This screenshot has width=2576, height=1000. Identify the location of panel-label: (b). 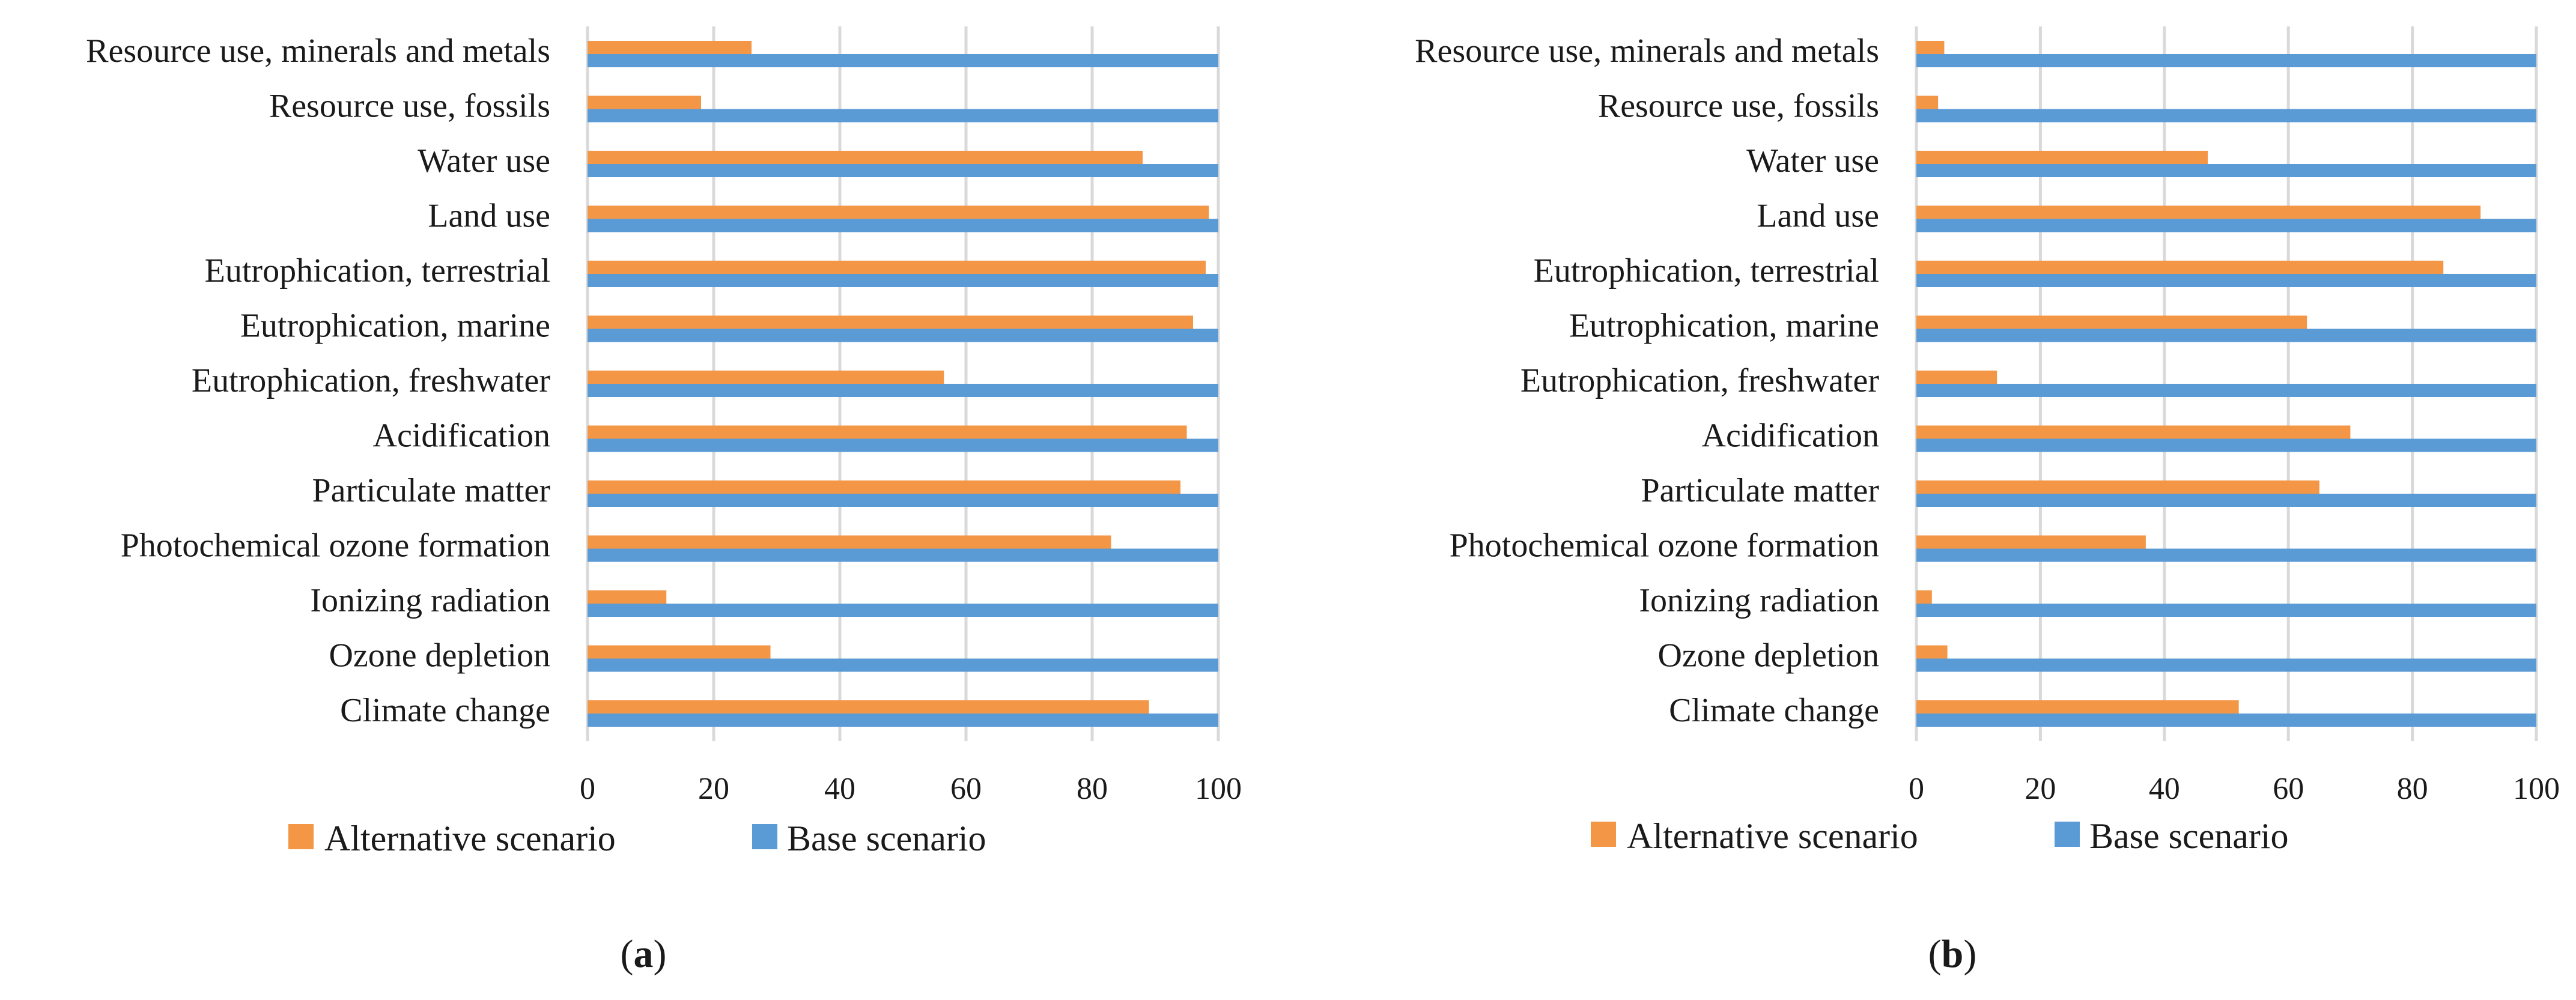
(1952, 954).